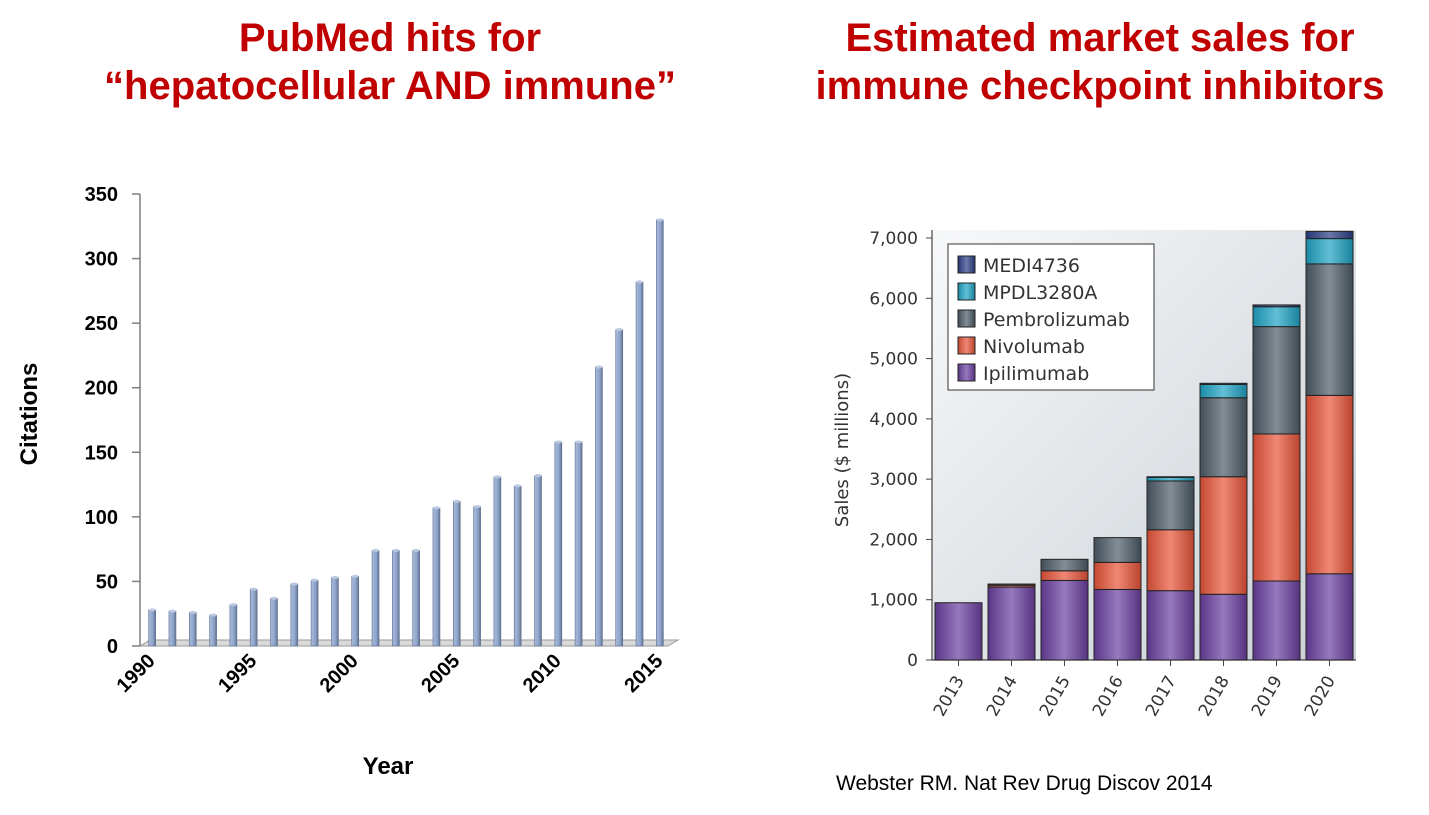  Describe the element at coordinates (893, 420) in the screenshot. I see `y-tick-label: 4,000` at that location.